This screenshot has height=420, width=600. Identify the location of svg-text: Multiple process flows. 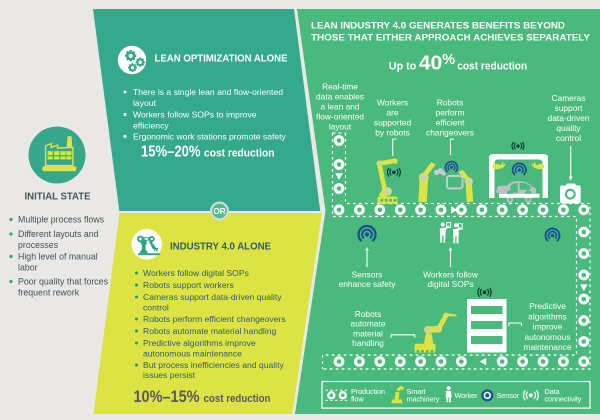
(61, 220).